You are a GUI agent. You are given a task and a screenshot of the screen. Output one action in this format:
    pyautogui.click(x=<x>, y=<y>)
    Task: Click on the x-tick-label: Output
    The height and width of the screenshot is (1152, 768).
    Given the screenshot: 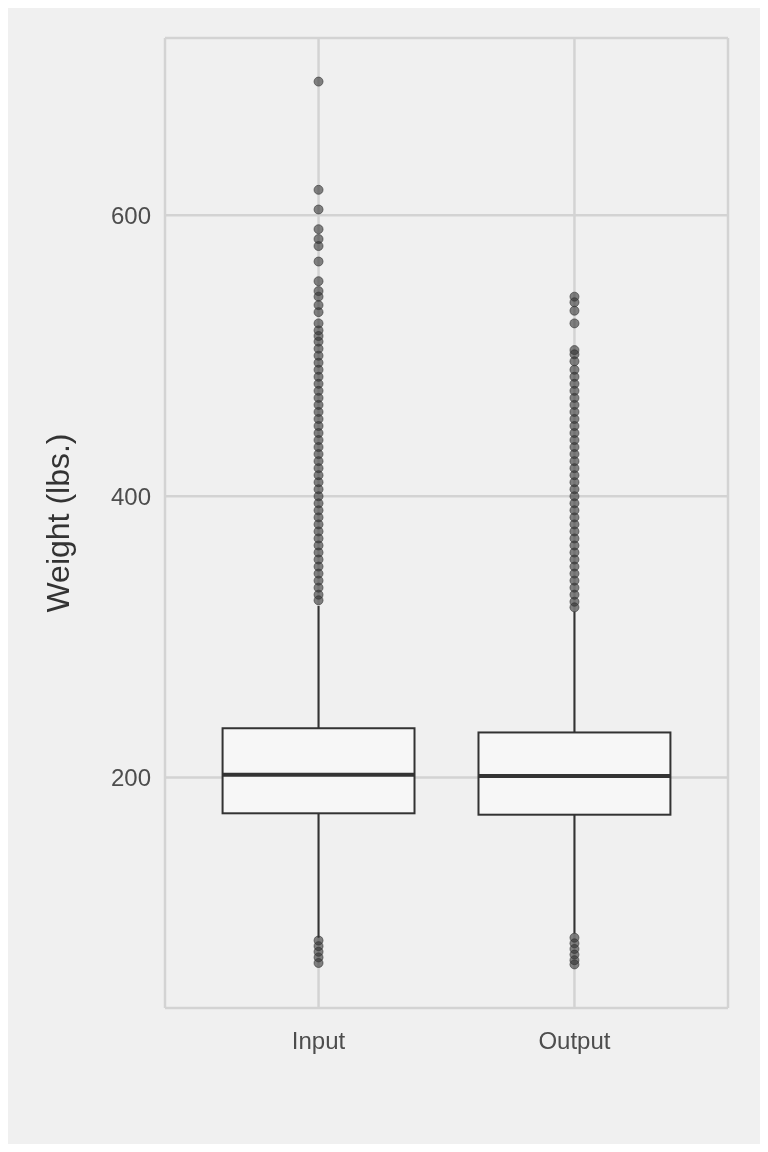 What is the action you would take?
    pyautogui.click(x=574, y=1041)
    